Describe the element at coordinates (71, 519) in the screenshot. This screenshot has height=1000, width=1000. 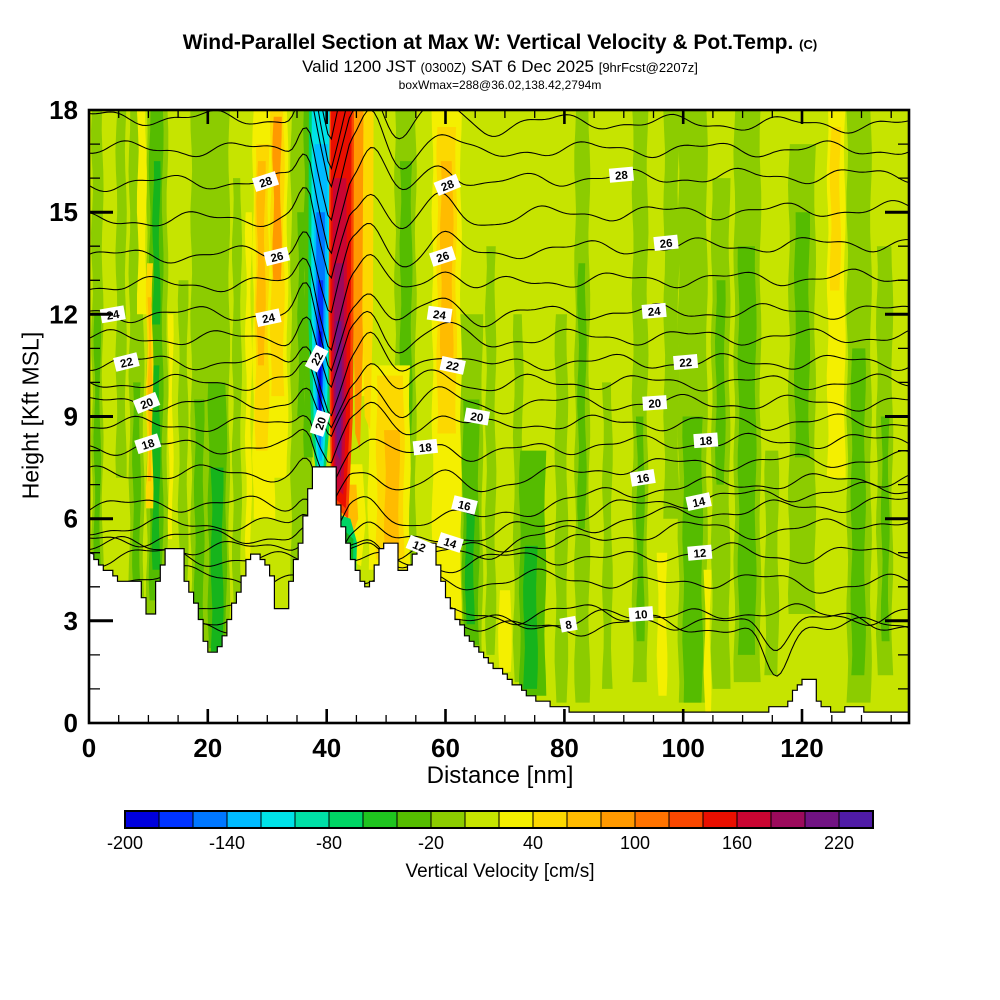
I see `svg-text: 6` at that location.